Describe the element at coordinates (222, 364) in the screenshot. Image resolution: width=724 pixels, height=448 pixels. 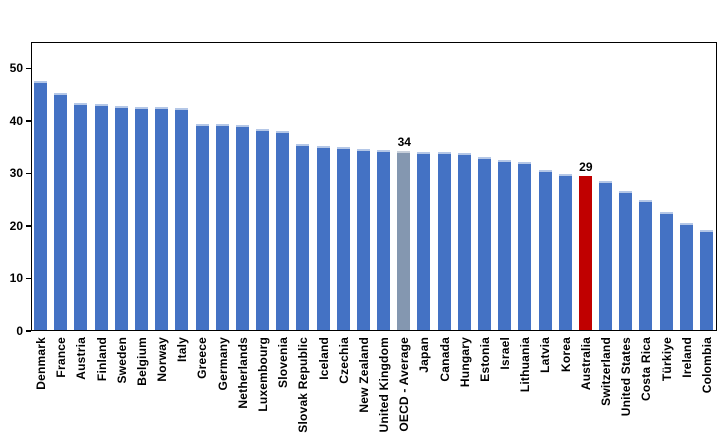
I see `x-tick-label: Germany` at that location.